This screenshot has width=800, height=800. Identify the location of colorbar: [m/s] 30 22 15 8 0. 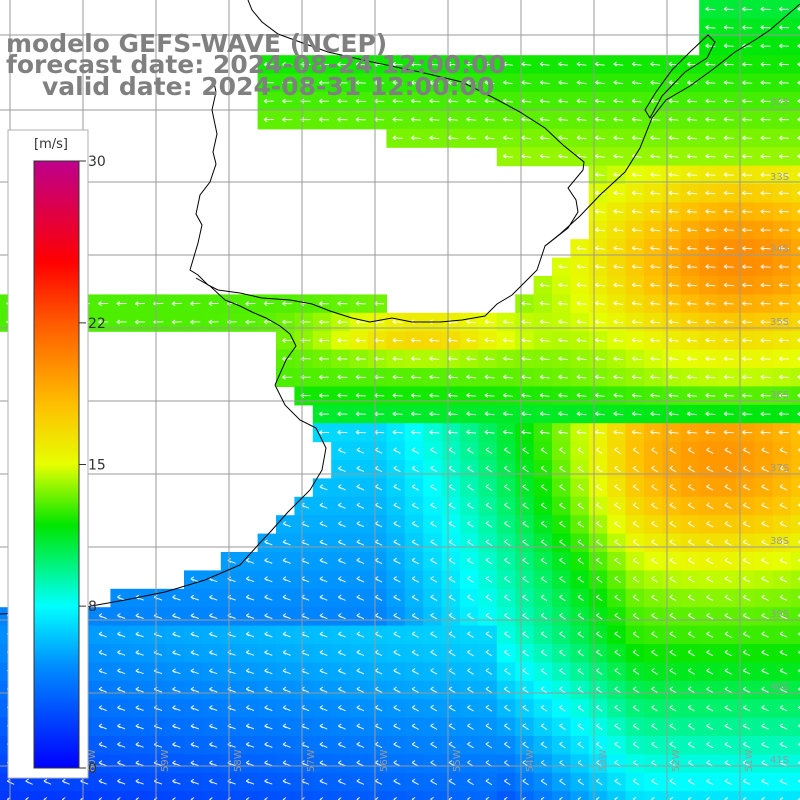
(56, 454).